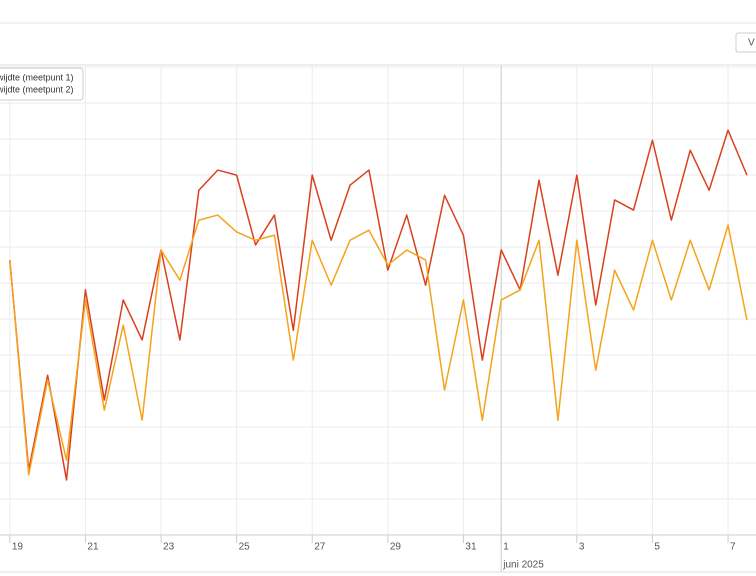 The image size is (756, 576). I want to click on x-tick-label: 7, so click(733, 547).